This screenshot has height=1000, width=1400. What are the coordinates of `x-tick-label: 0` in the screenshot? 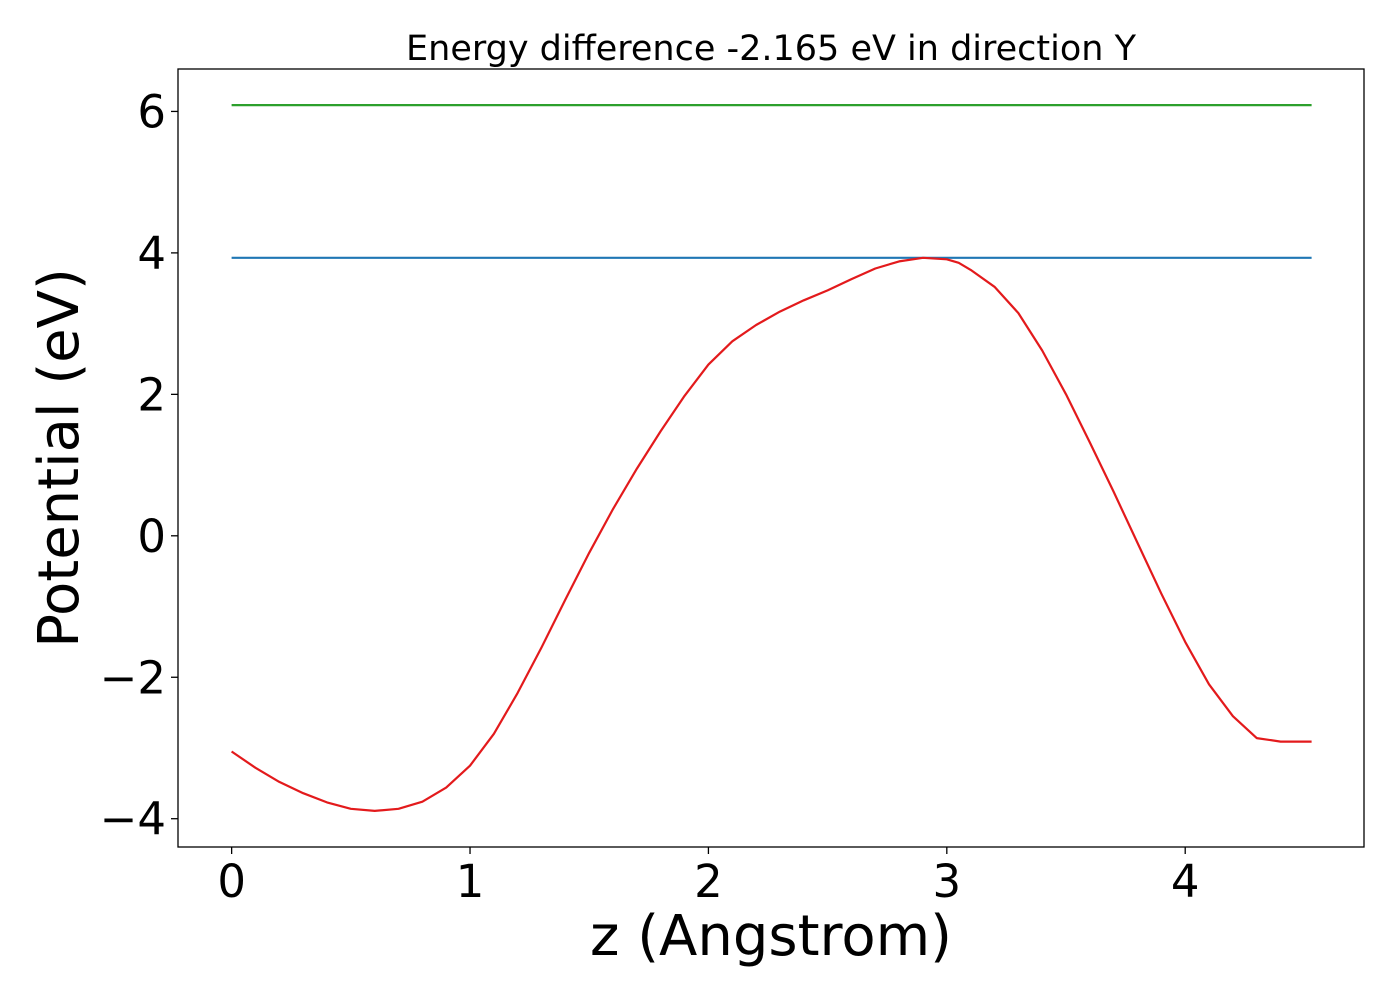 It's located at (231, 881).